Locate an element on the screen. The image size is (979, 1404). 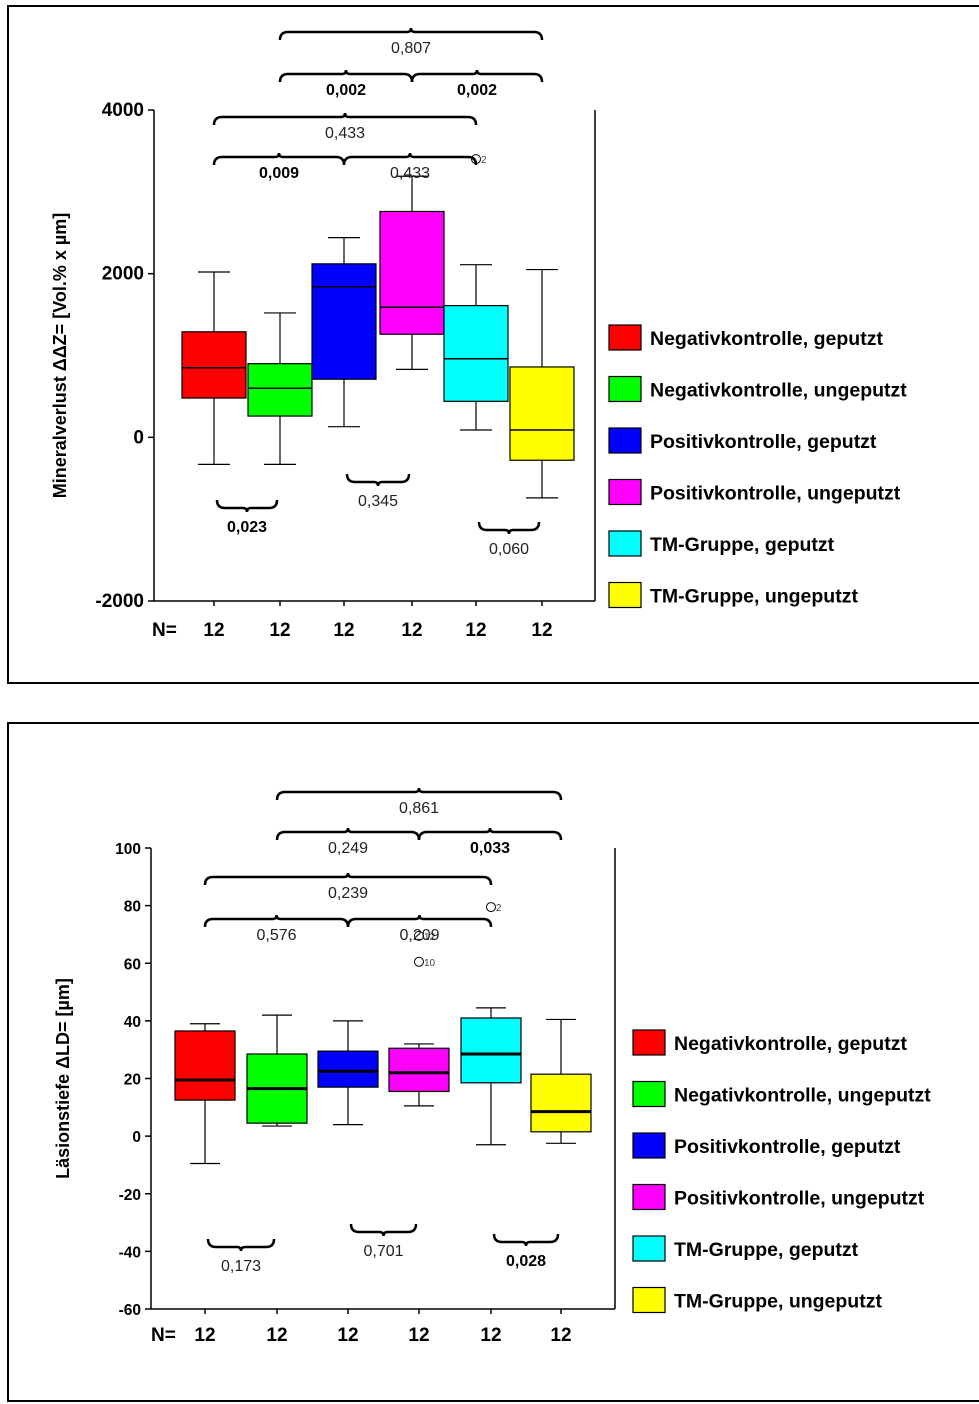
y-tick-label: -2000 is located at coordinates (119, 601).